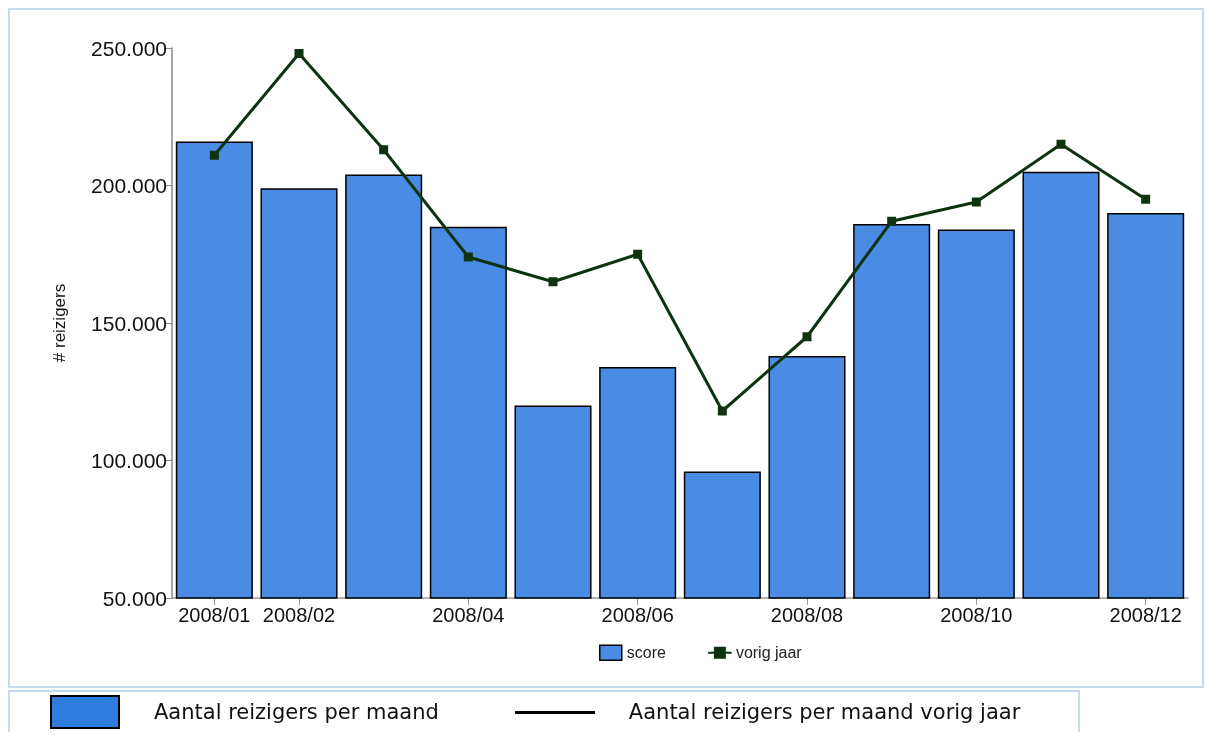 The height and width of the screenshot is (740, 1212). Describe the element at coordinates (59, 323) in the screenshot. I see `y-axis-title: # reizigers` at that location.